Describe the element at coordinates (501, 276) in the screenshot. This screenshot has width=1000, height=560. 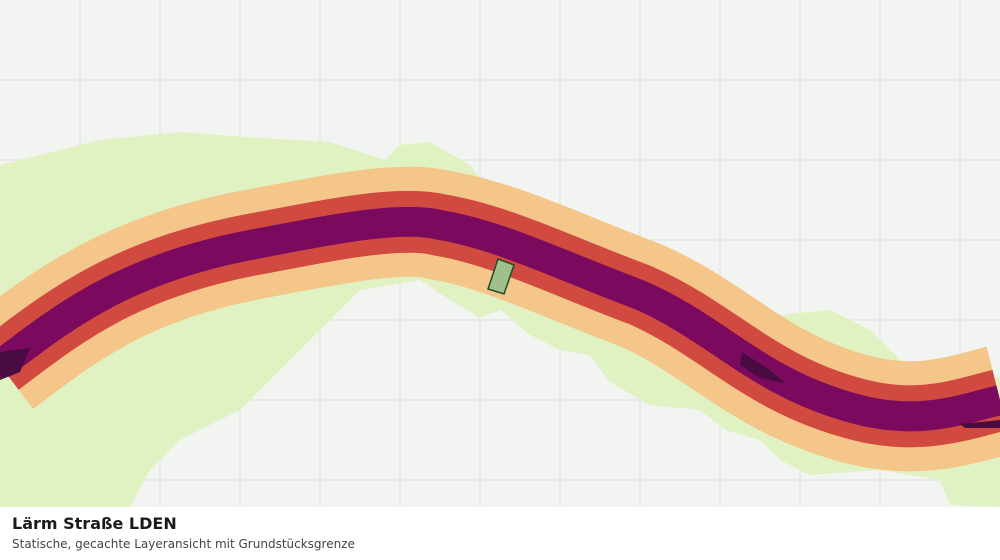
I see `parcel-boundary` at that location.